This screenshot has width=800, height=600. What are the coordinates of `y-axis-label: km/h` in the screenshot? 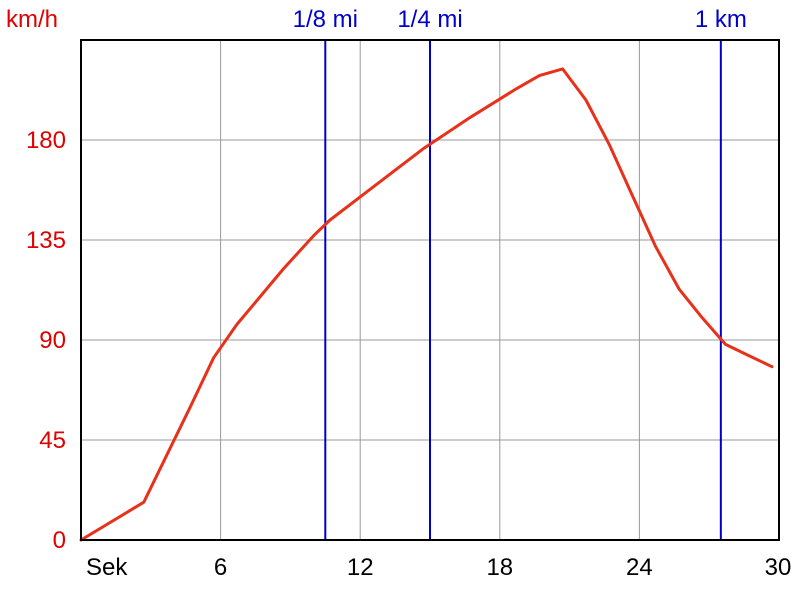 It's located at (32, 19).